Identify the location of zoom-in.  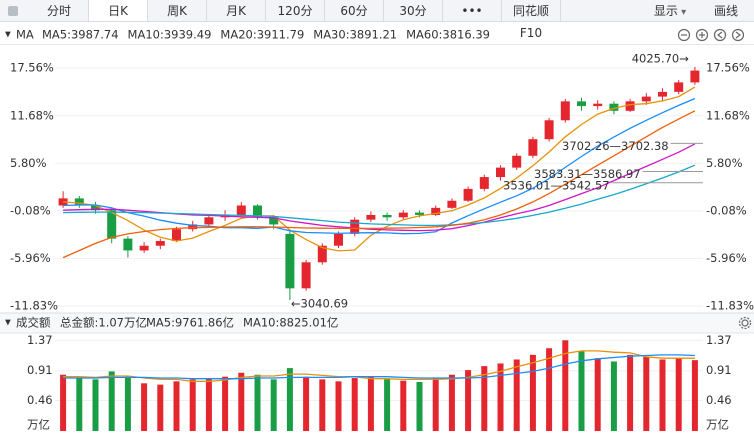
(702, 35).